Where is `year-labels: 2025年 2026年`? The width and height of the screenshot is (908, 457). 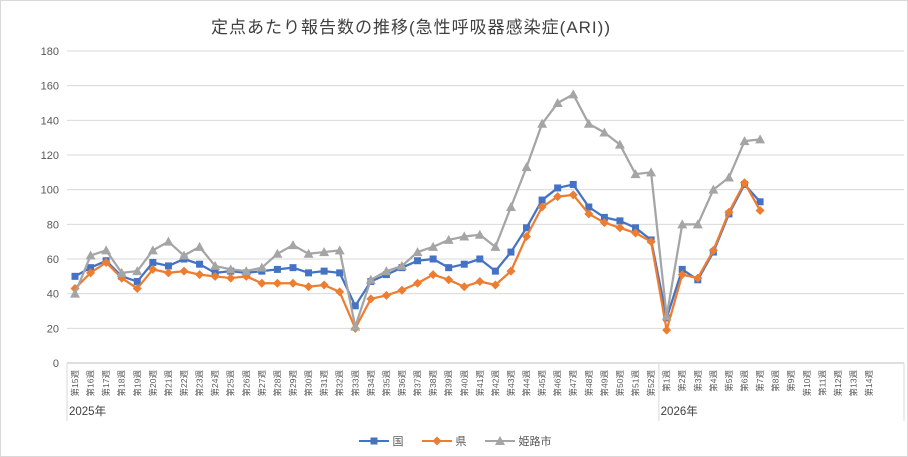
year-labels: 2025年 2026年 is located at coordinates (383, 411).